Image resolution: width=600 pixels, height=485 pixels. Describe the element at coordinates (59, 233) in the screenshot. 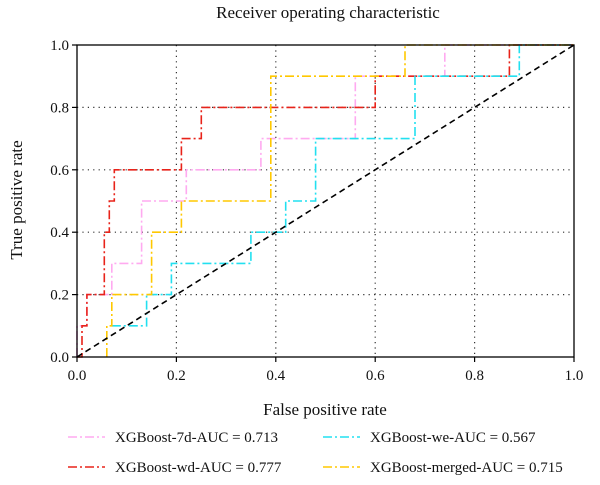

I see `y-tick-label: 0.4` at that location.